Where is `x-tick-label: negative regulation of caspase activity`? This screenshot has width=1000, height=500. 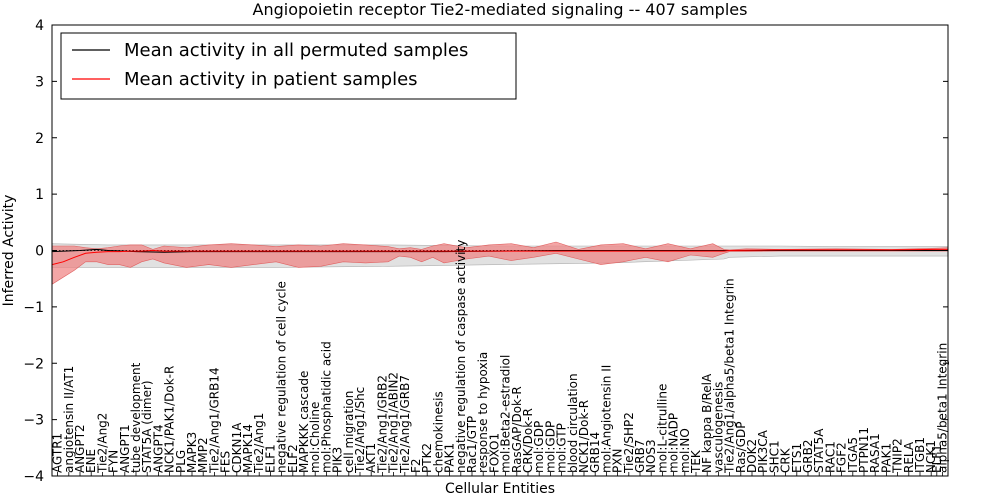 x-tick-label: negative regulation of caspase activity is located at coordinates (461, 356).